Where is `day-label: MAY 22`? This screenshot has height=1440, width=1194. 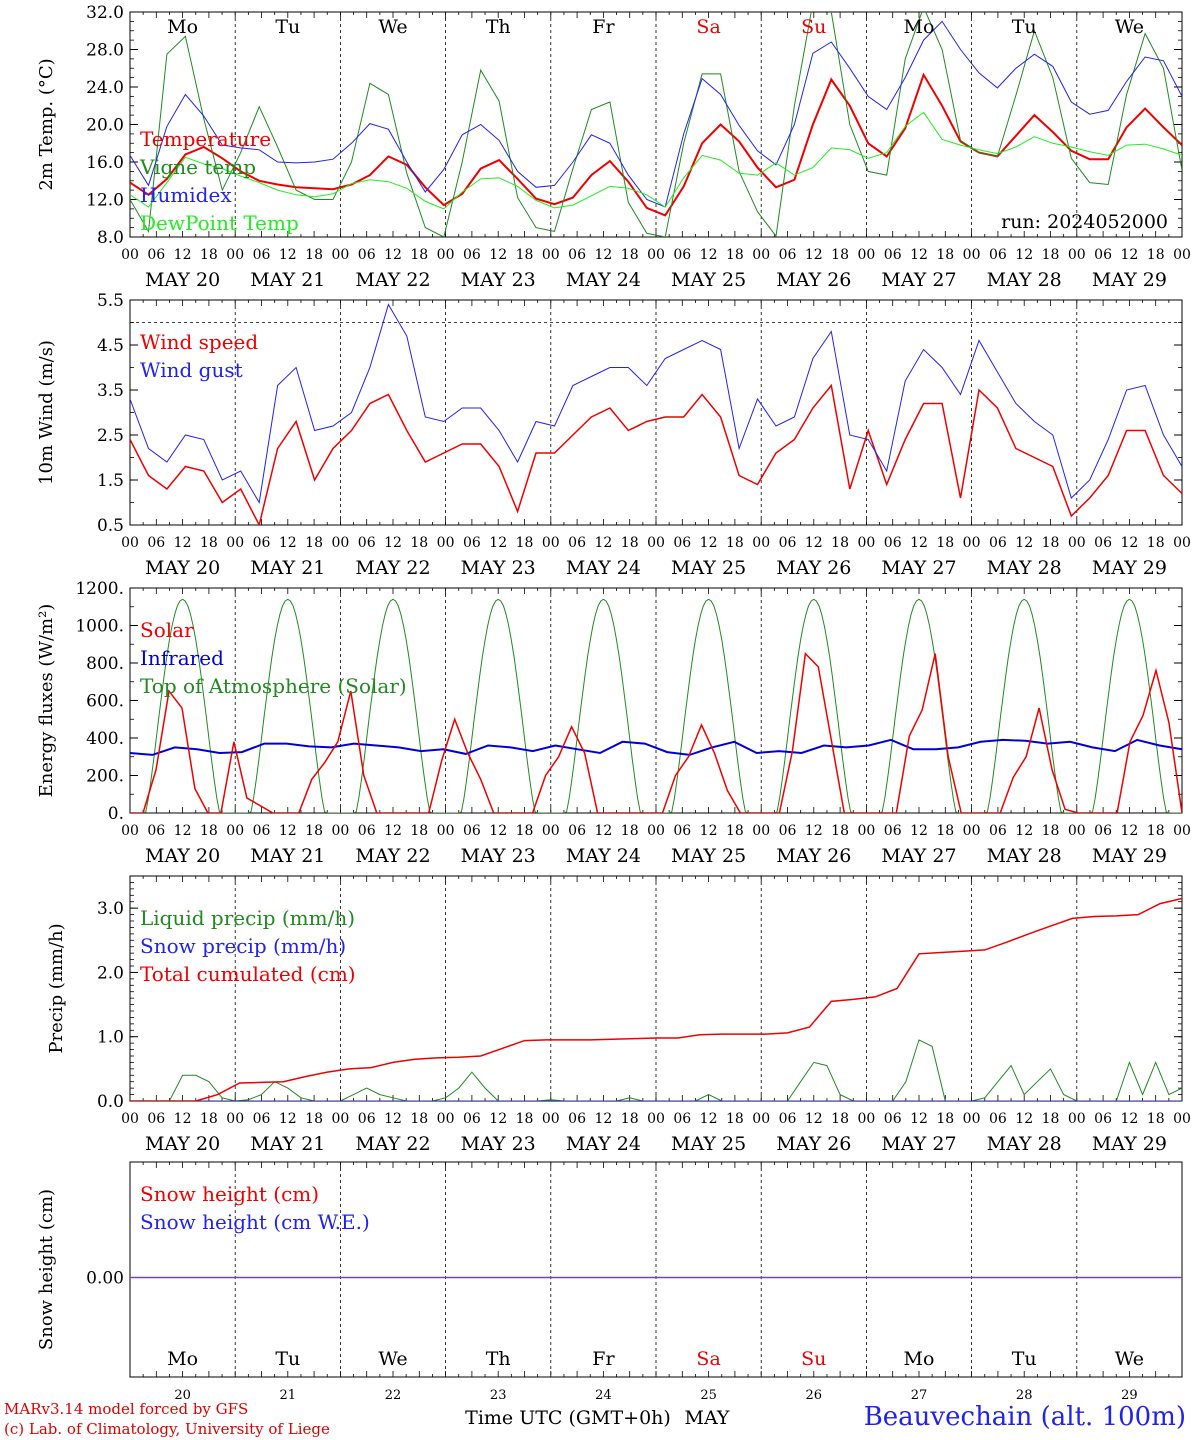 day-label: MAY 22 is located at coordinates (392, 856).